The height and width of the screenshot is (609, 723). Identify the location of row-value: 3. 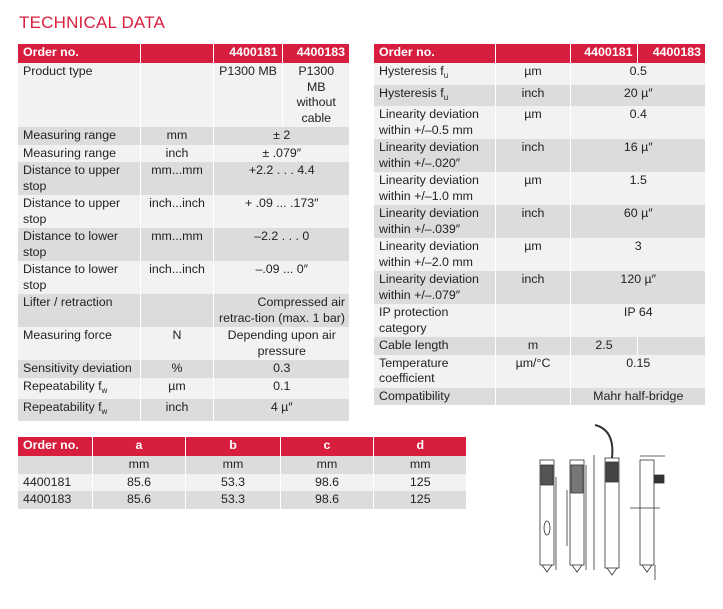
(637, 254).